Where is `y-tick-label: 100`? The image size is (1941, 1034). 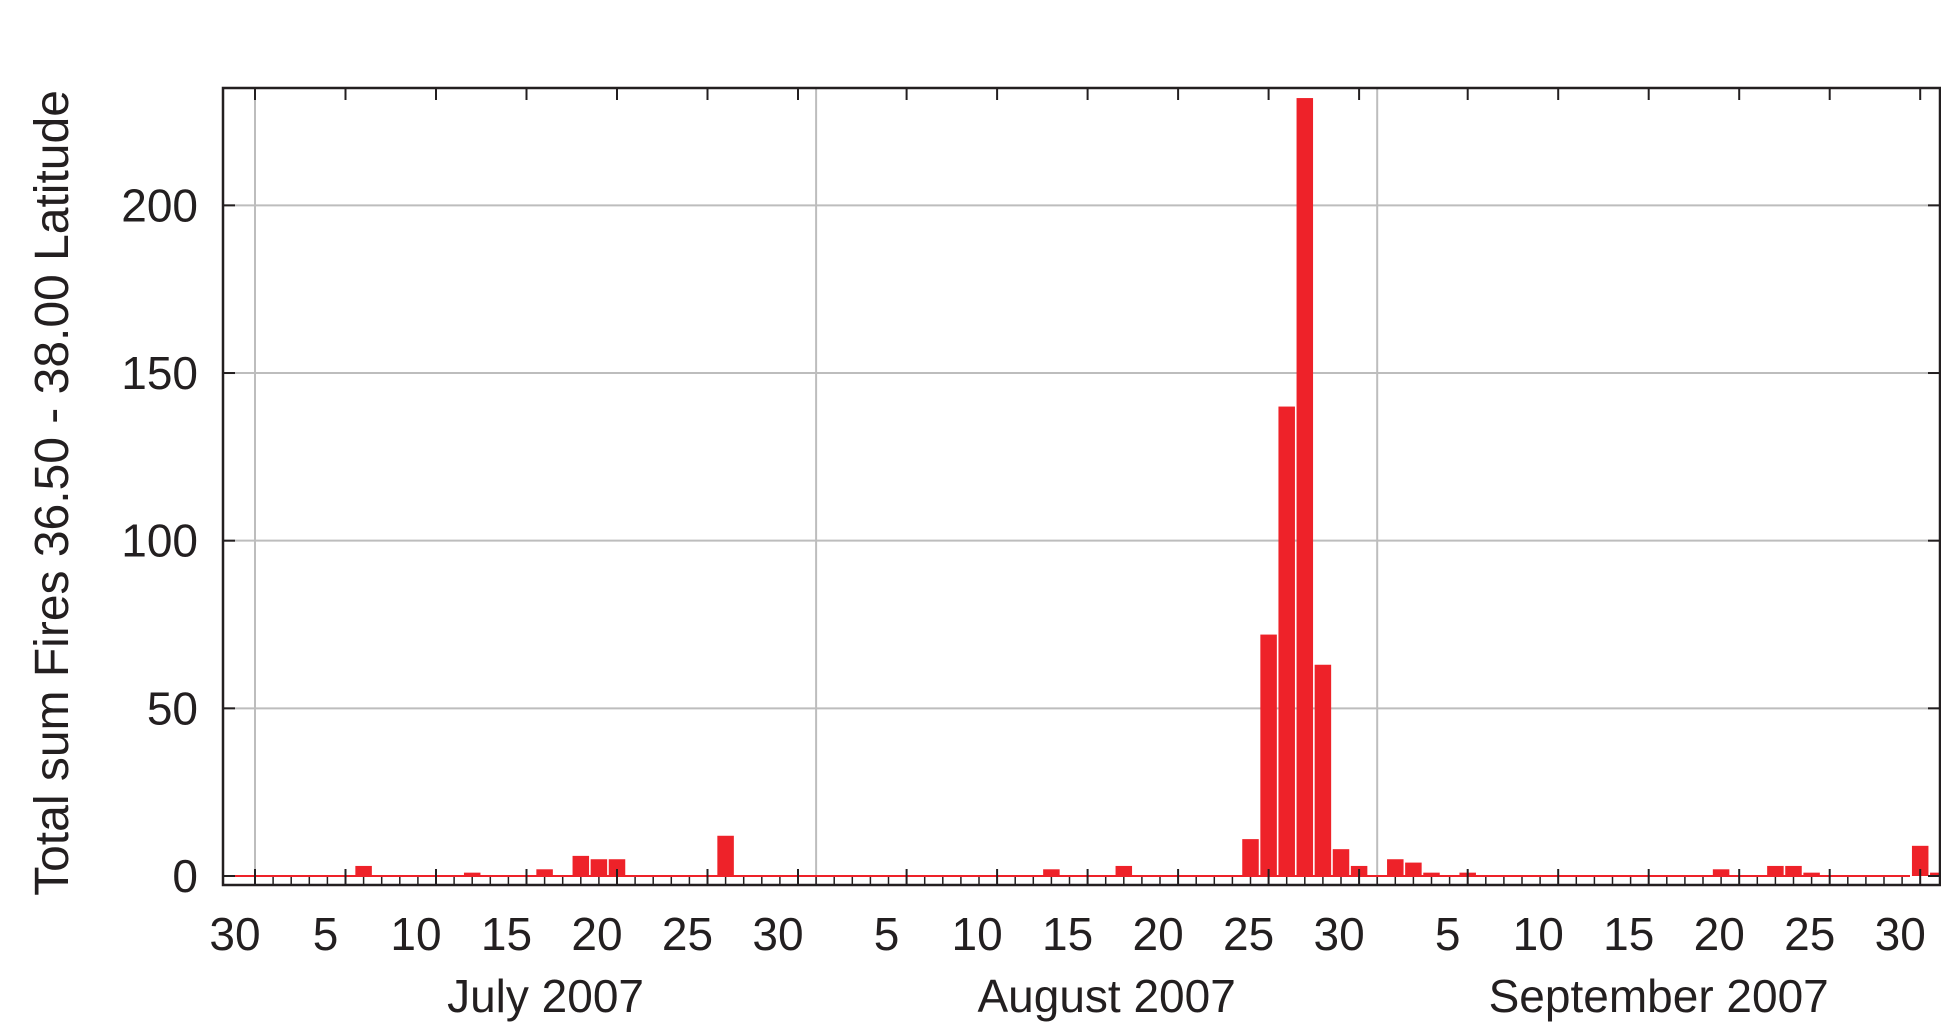 y-tick-label: 100 is located at coordinates (159, 541).